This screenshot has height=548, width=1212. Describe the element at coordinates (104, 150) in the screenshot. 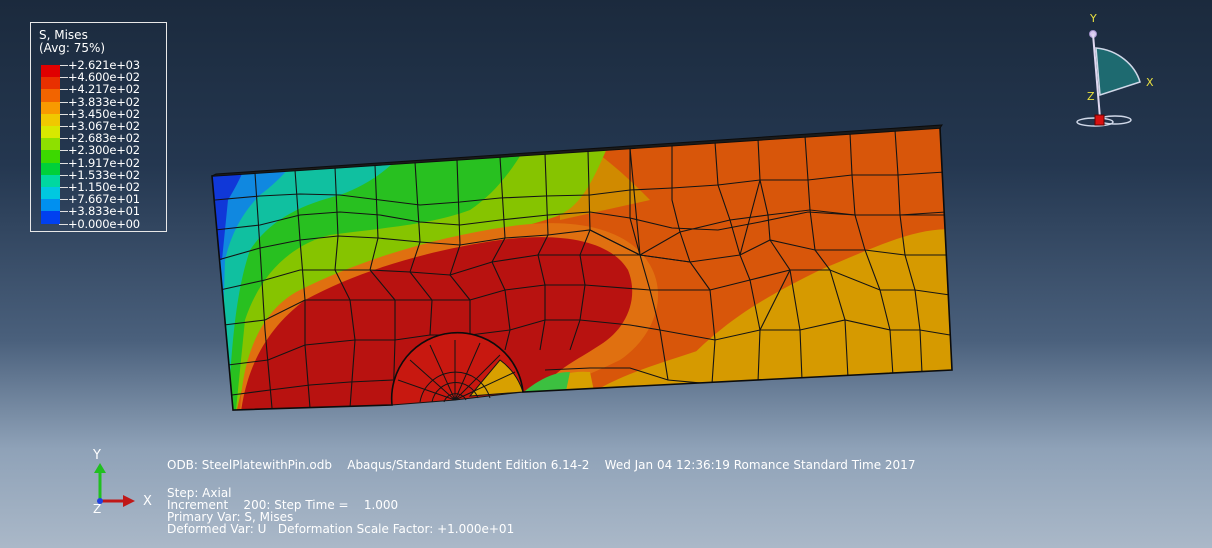

I see `legend-value: +2.300e+02` at that location.